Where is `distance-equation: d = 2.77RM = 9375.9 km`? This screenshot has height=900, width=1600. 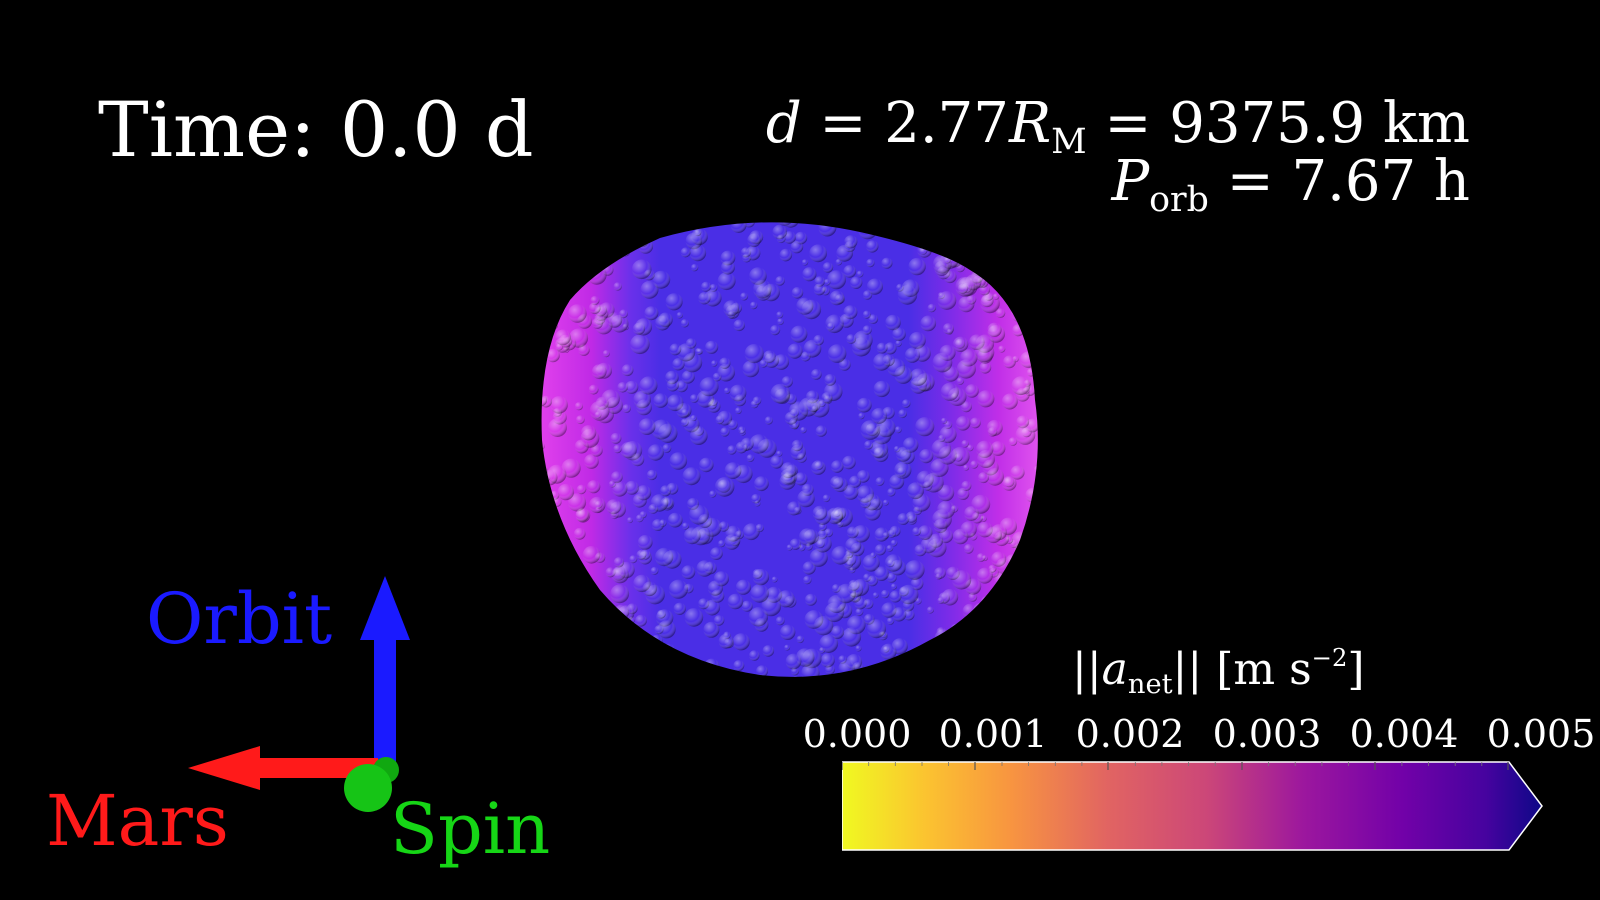
distance-equation: d = 2.77RM = 9375.9 km is located at coordinates (1118, 128).